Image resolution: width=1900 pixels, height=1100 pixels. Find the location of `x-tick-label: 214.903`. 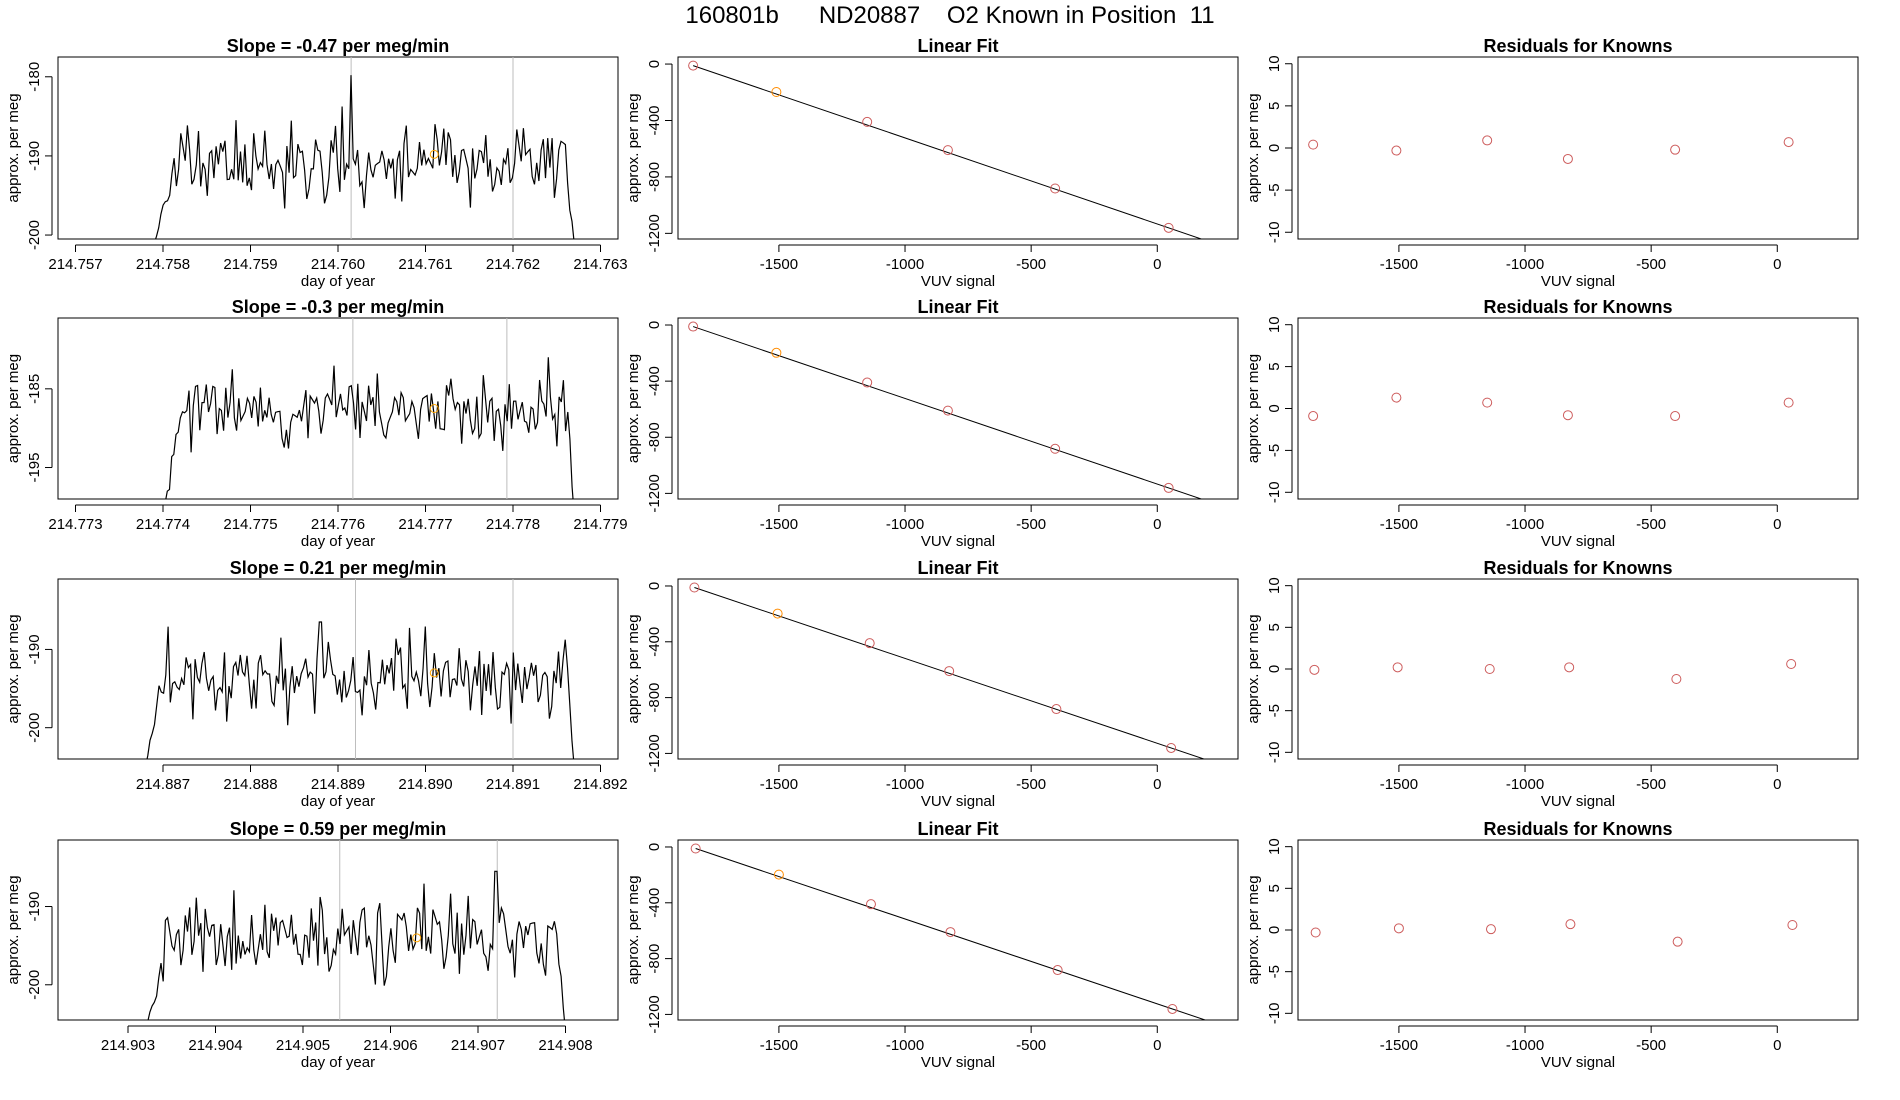

x-tick-label: 214.903 is located at coordinates (128, 1045).